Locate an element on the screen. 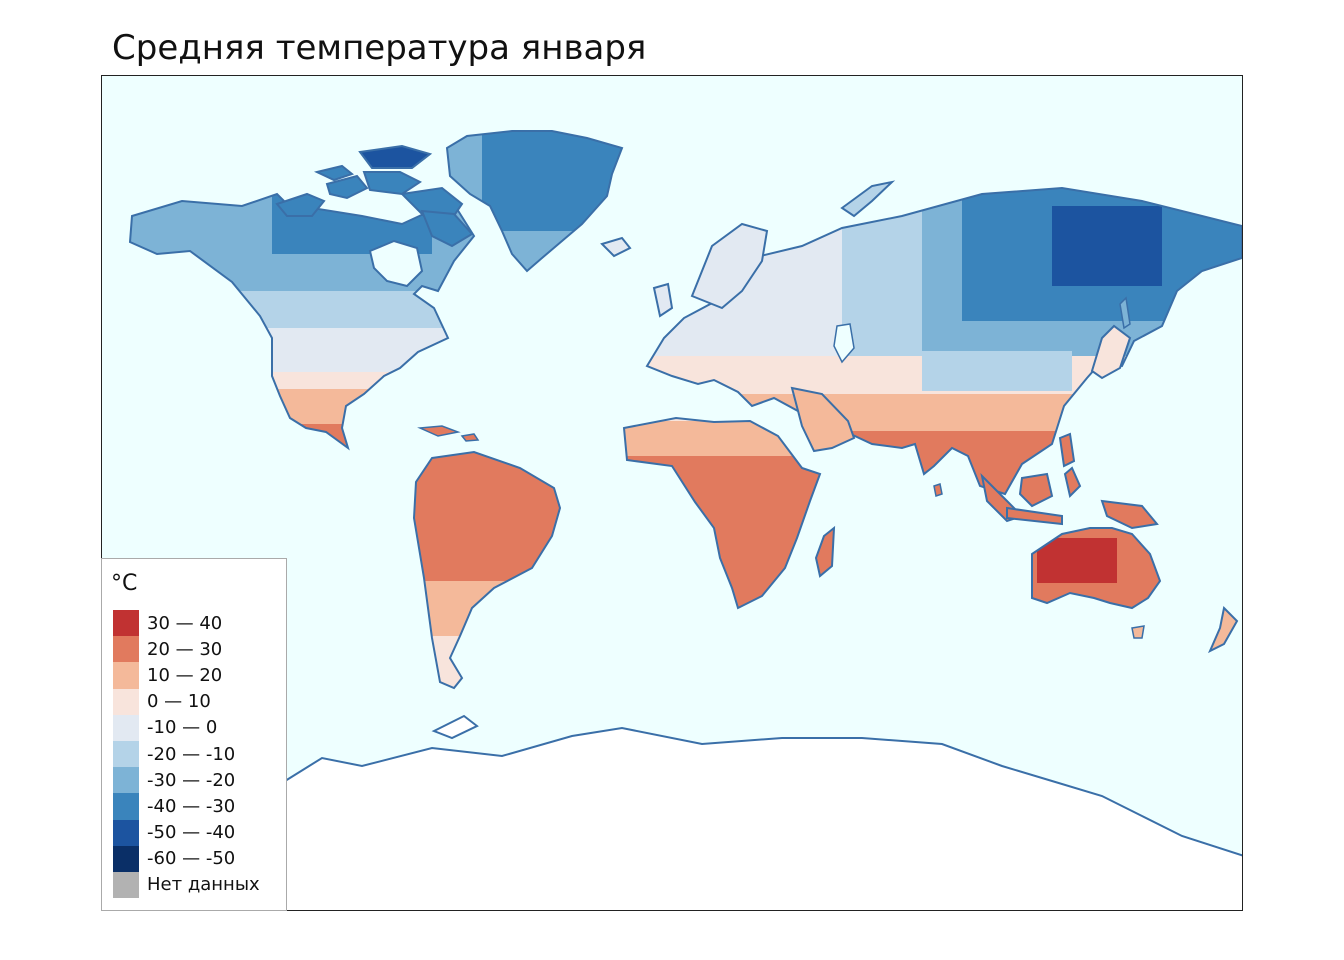  arctic-archipelago is located at coordinates (374, 196).